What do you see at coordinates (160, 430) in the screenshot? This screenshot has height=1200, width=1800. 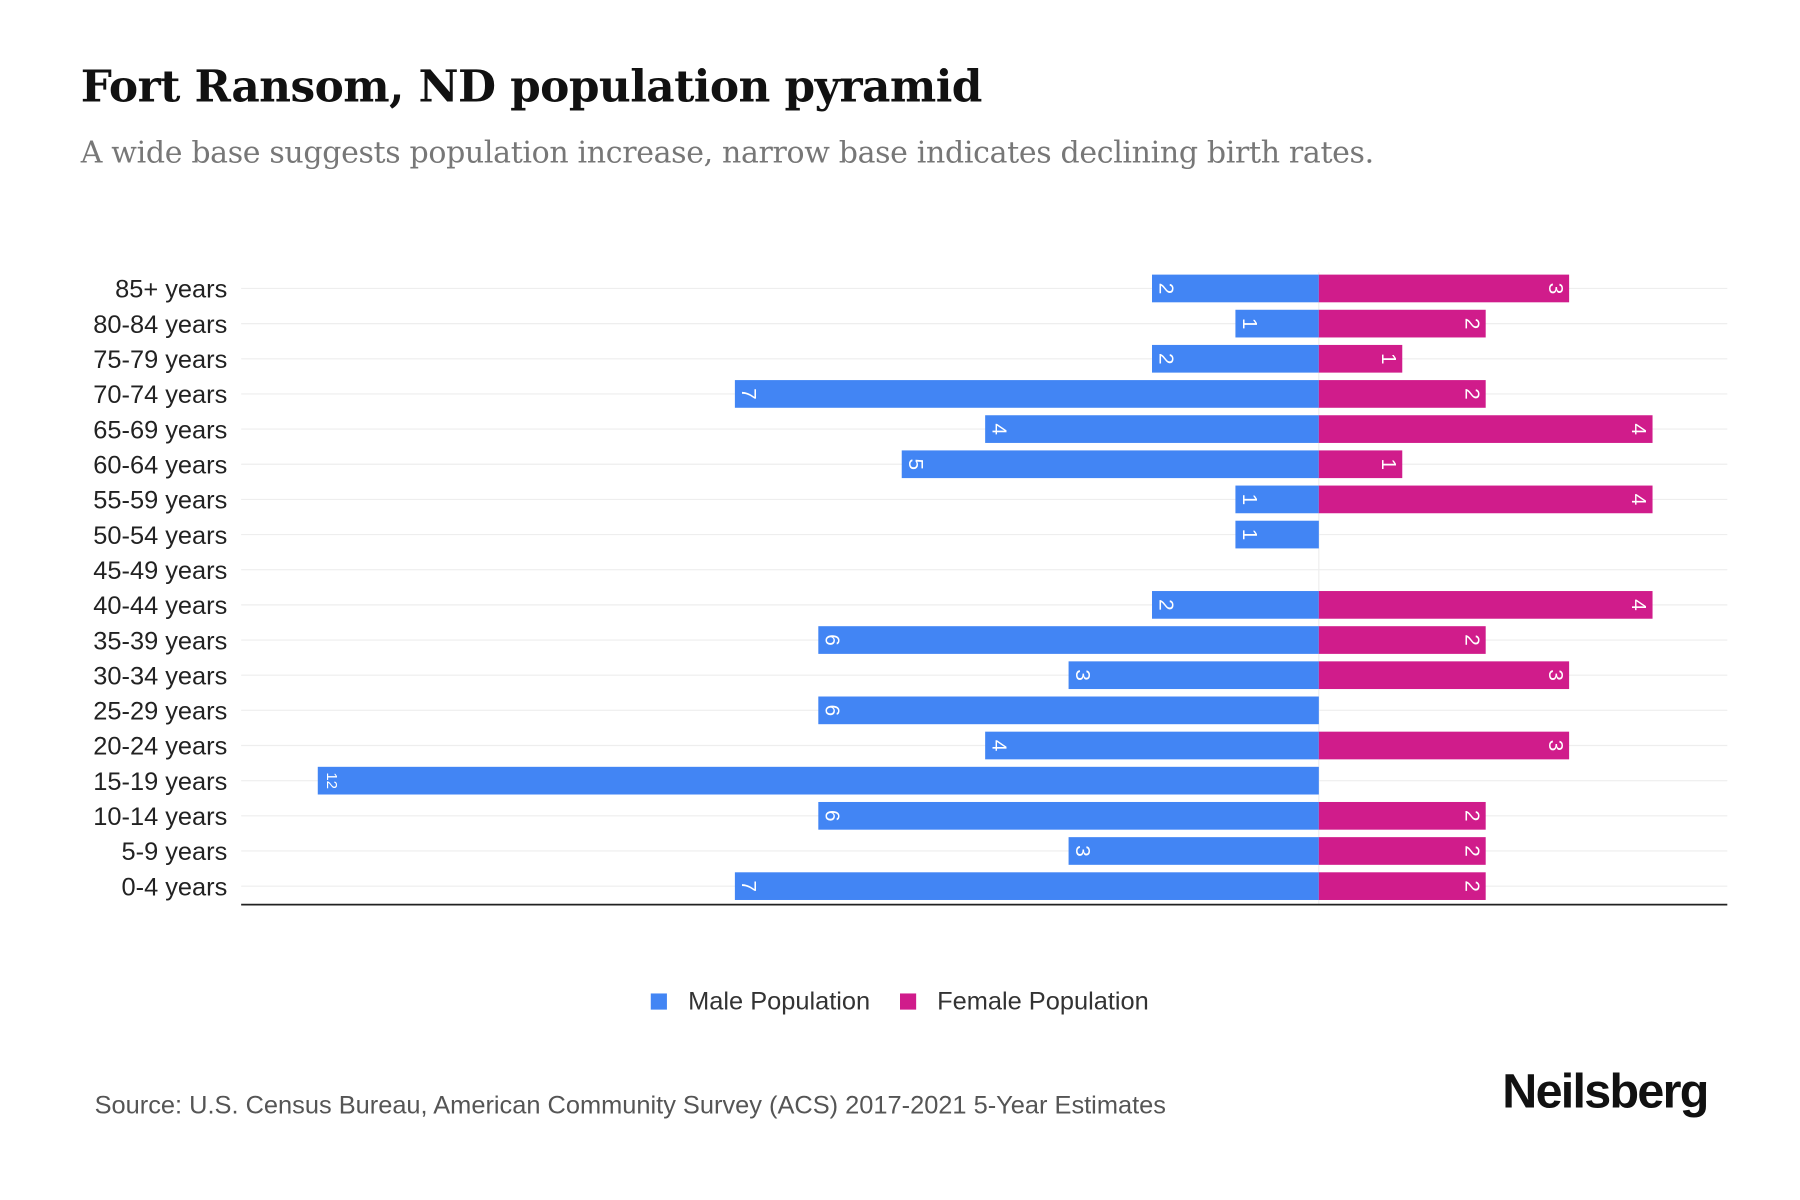 I see `y-tick-label: 65-69 years` at bounding box center [160, 430].